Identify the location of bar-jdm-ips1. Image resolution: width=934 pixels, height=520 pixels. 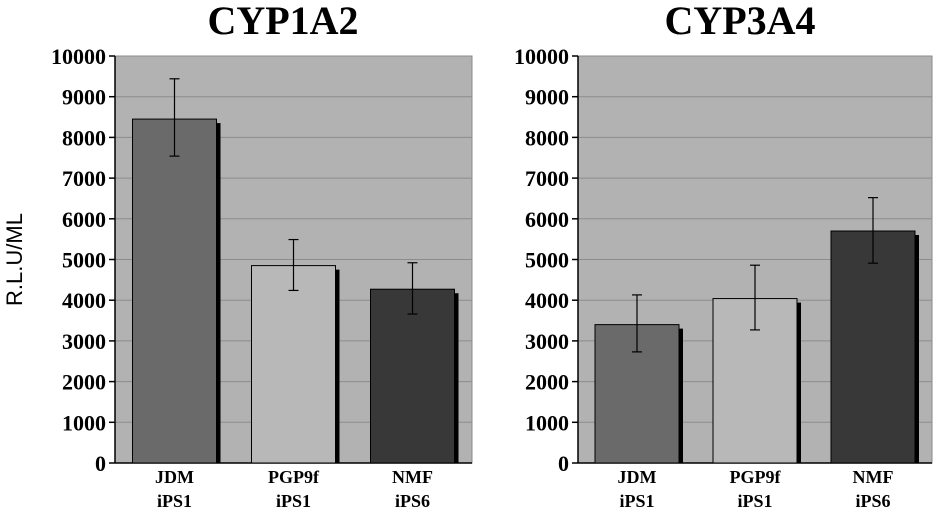
(174, 291).